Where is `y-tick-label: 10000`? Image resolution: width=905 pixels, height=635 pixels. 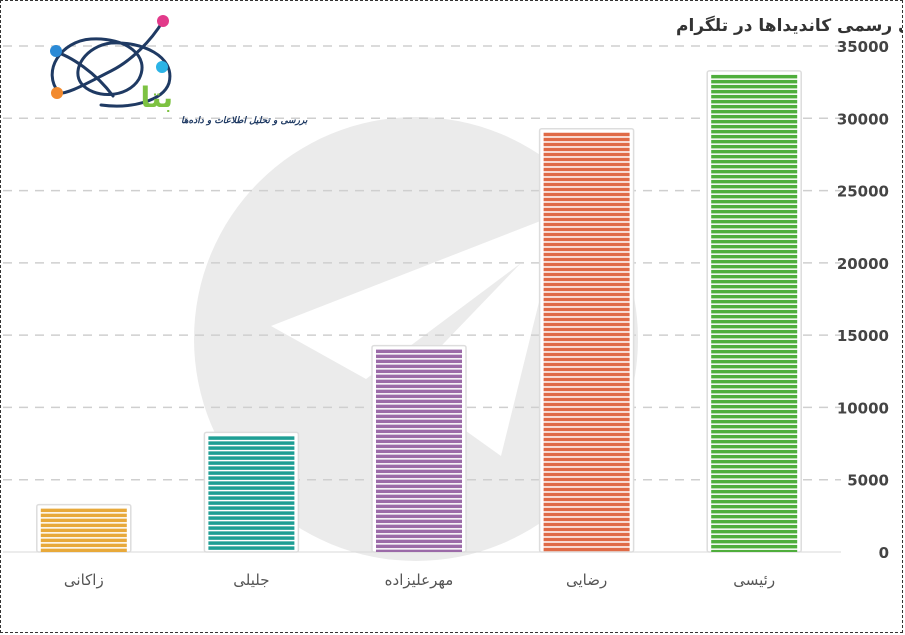
y-tick-label: 10000 is located at coordinates (863, 408).